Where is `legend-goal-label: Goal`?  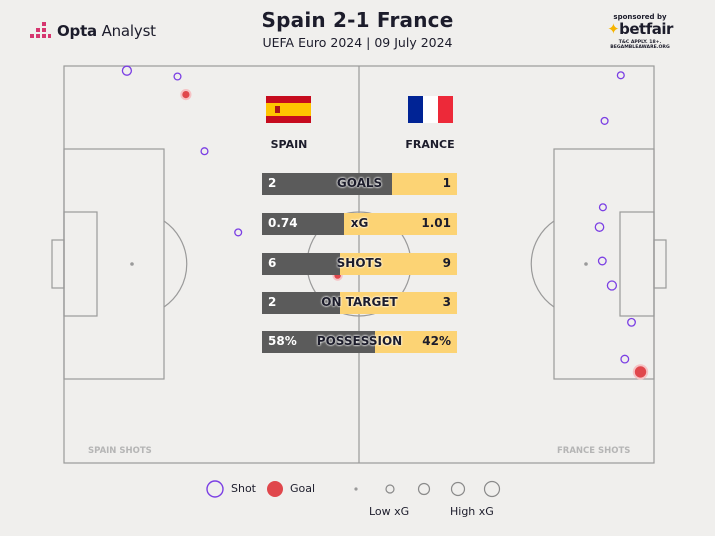
legend-goal-label: Goal is located at coordinates (303, 488).